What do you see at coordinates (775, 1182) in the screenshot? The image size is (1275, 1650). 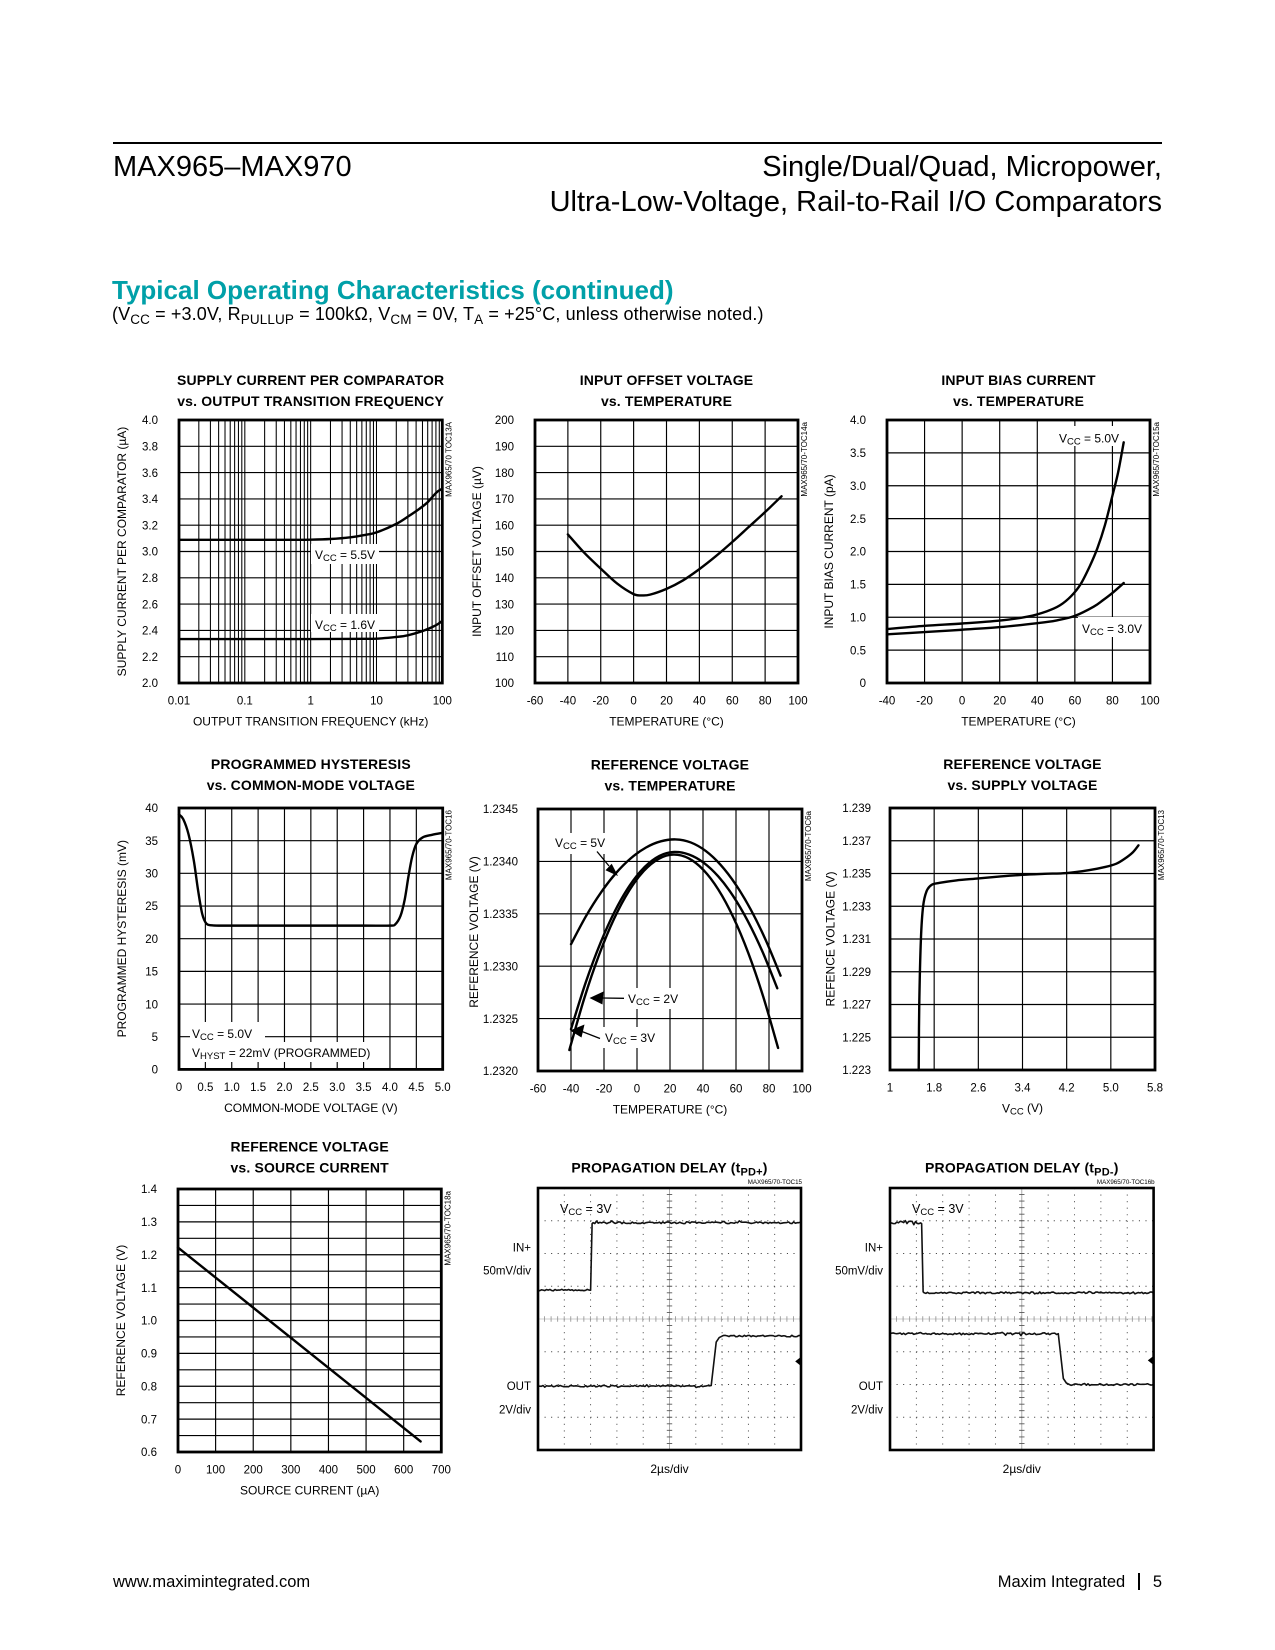 I see `svg-text: MAX965/70-TOC15` at bounding box center [775, 1182].